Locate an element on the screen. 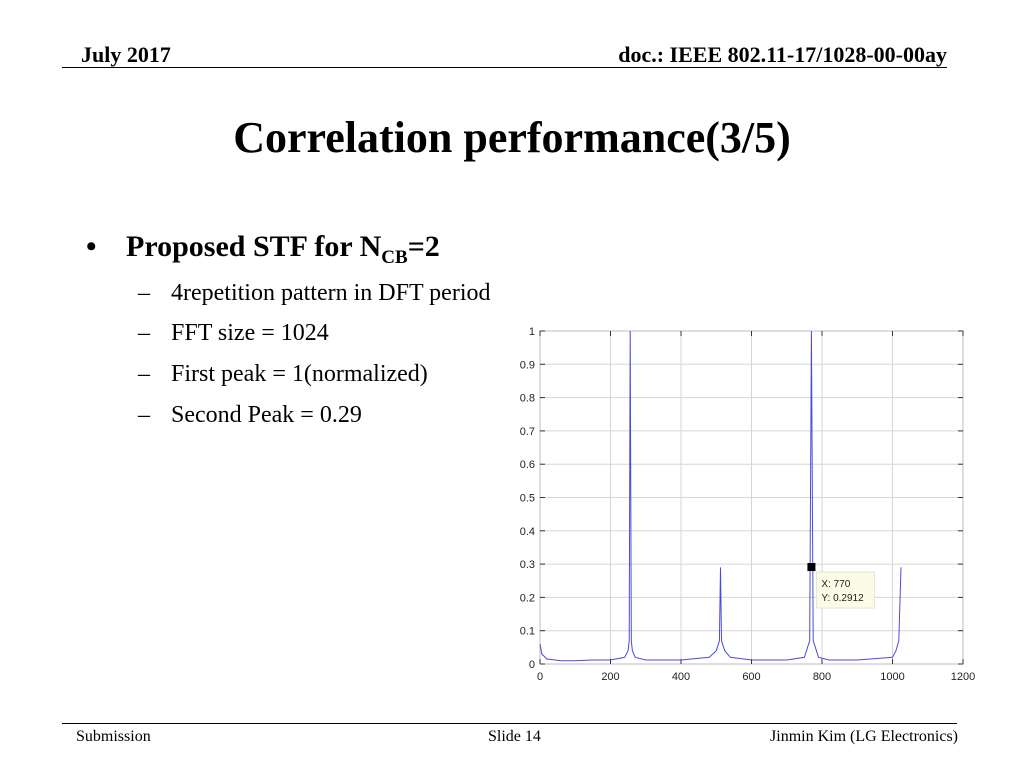 This screenshot has width=1024, height=768. x-tick-label: 0 is located at coordinates (540, 677).